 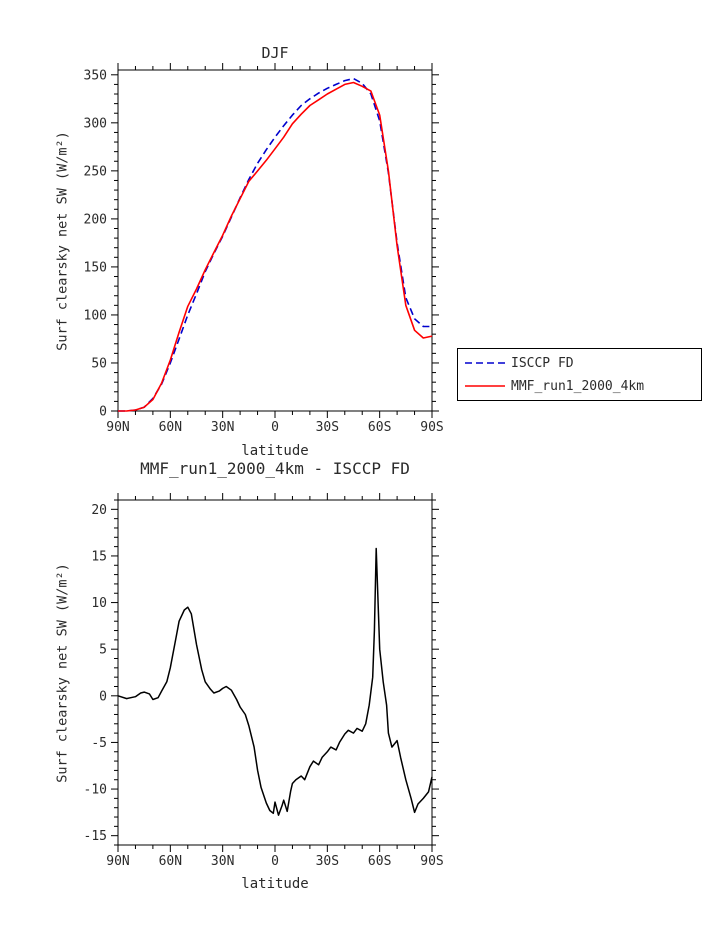 I want to click on legend-label-isccp-fd: ISCCP FD, so click(x=542, y=363).